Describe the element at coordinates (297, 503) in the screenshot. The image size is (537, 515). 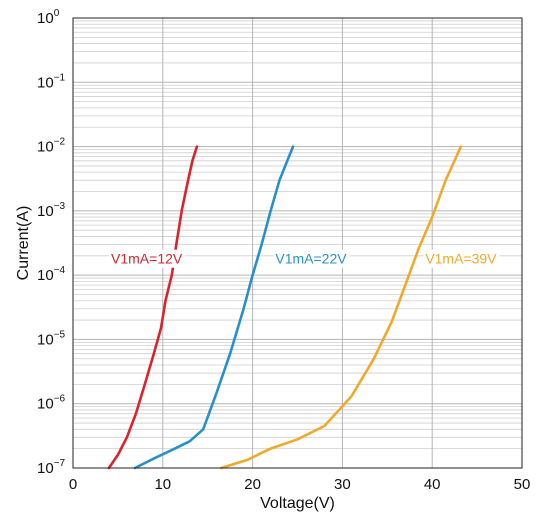
I see `x-axis-title: Voltage(V)` at that location.